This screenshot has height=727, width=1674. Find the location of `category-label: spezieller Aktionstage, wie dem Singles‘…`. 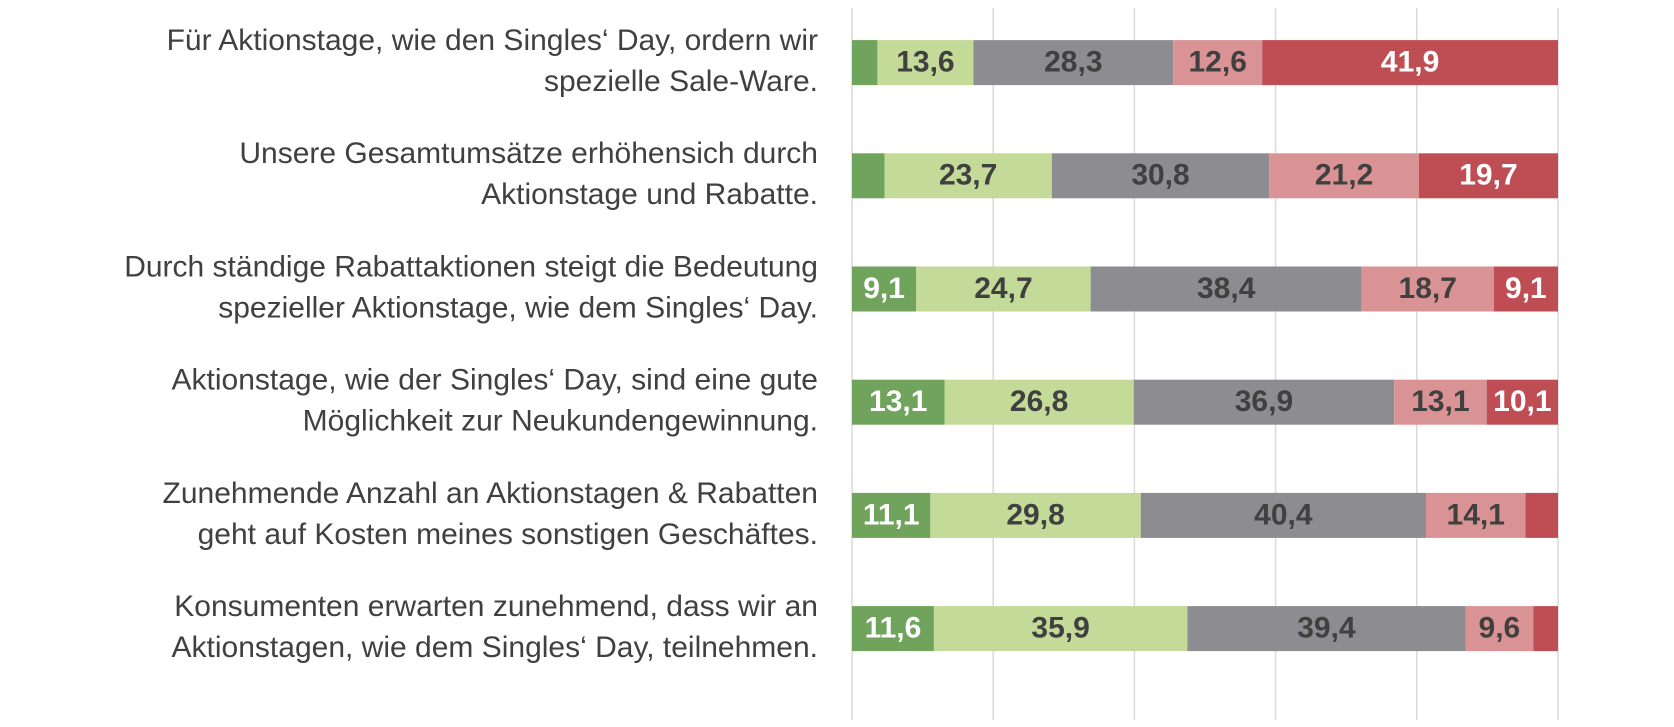

category-label: spezieller Aktionstage, wie dem Singles‘… is located at coordinates (518, 307).